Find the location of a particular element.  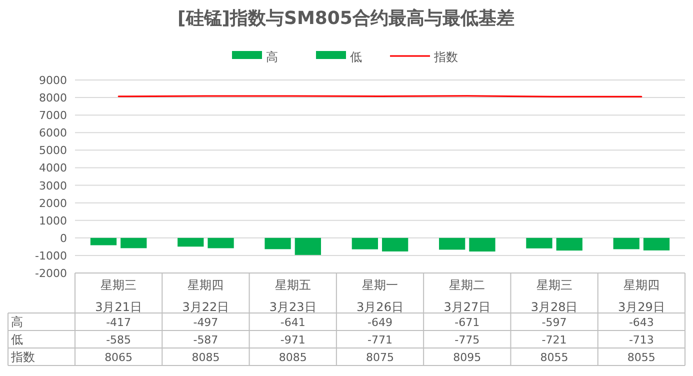

legend-label: 指数 is located at coordinates (445, 57).